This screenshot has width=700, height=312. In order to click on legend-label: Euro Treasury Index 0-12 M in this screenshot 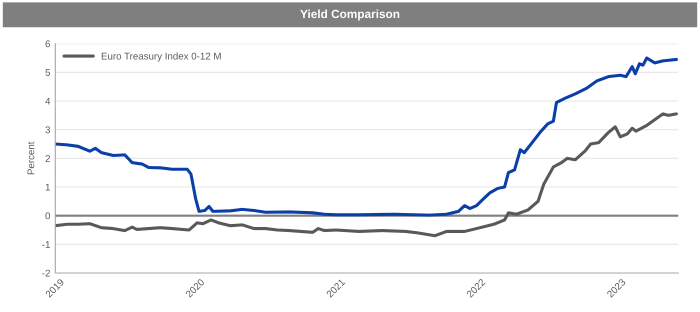, I will do `click(161, 57)`.